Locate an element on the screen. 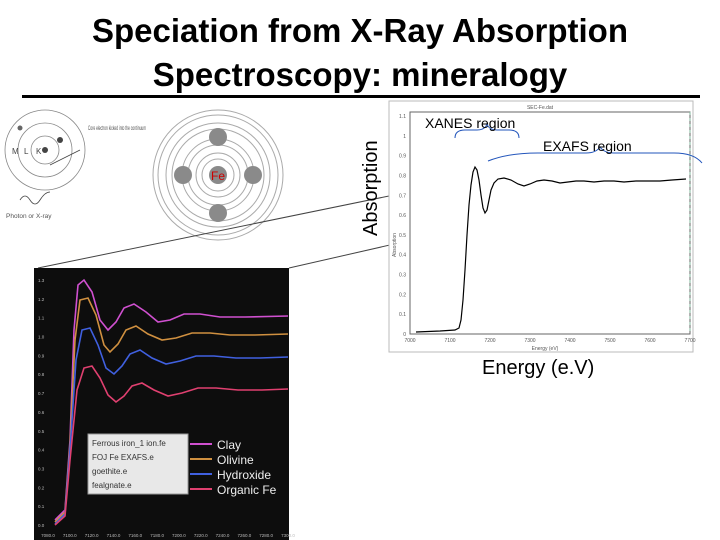 The height and width of the screenshot is (540, 720). neighbor-atom-top is located at coordinates (218, 137).